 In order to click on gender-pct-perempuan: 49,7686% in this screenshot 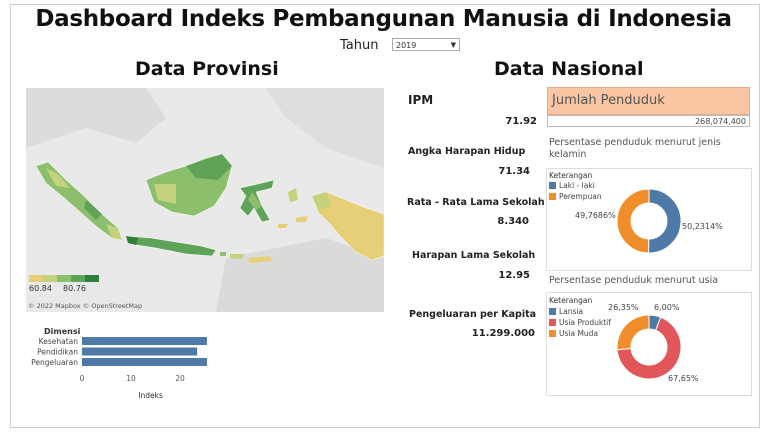, I will do `click(595, 215)`.